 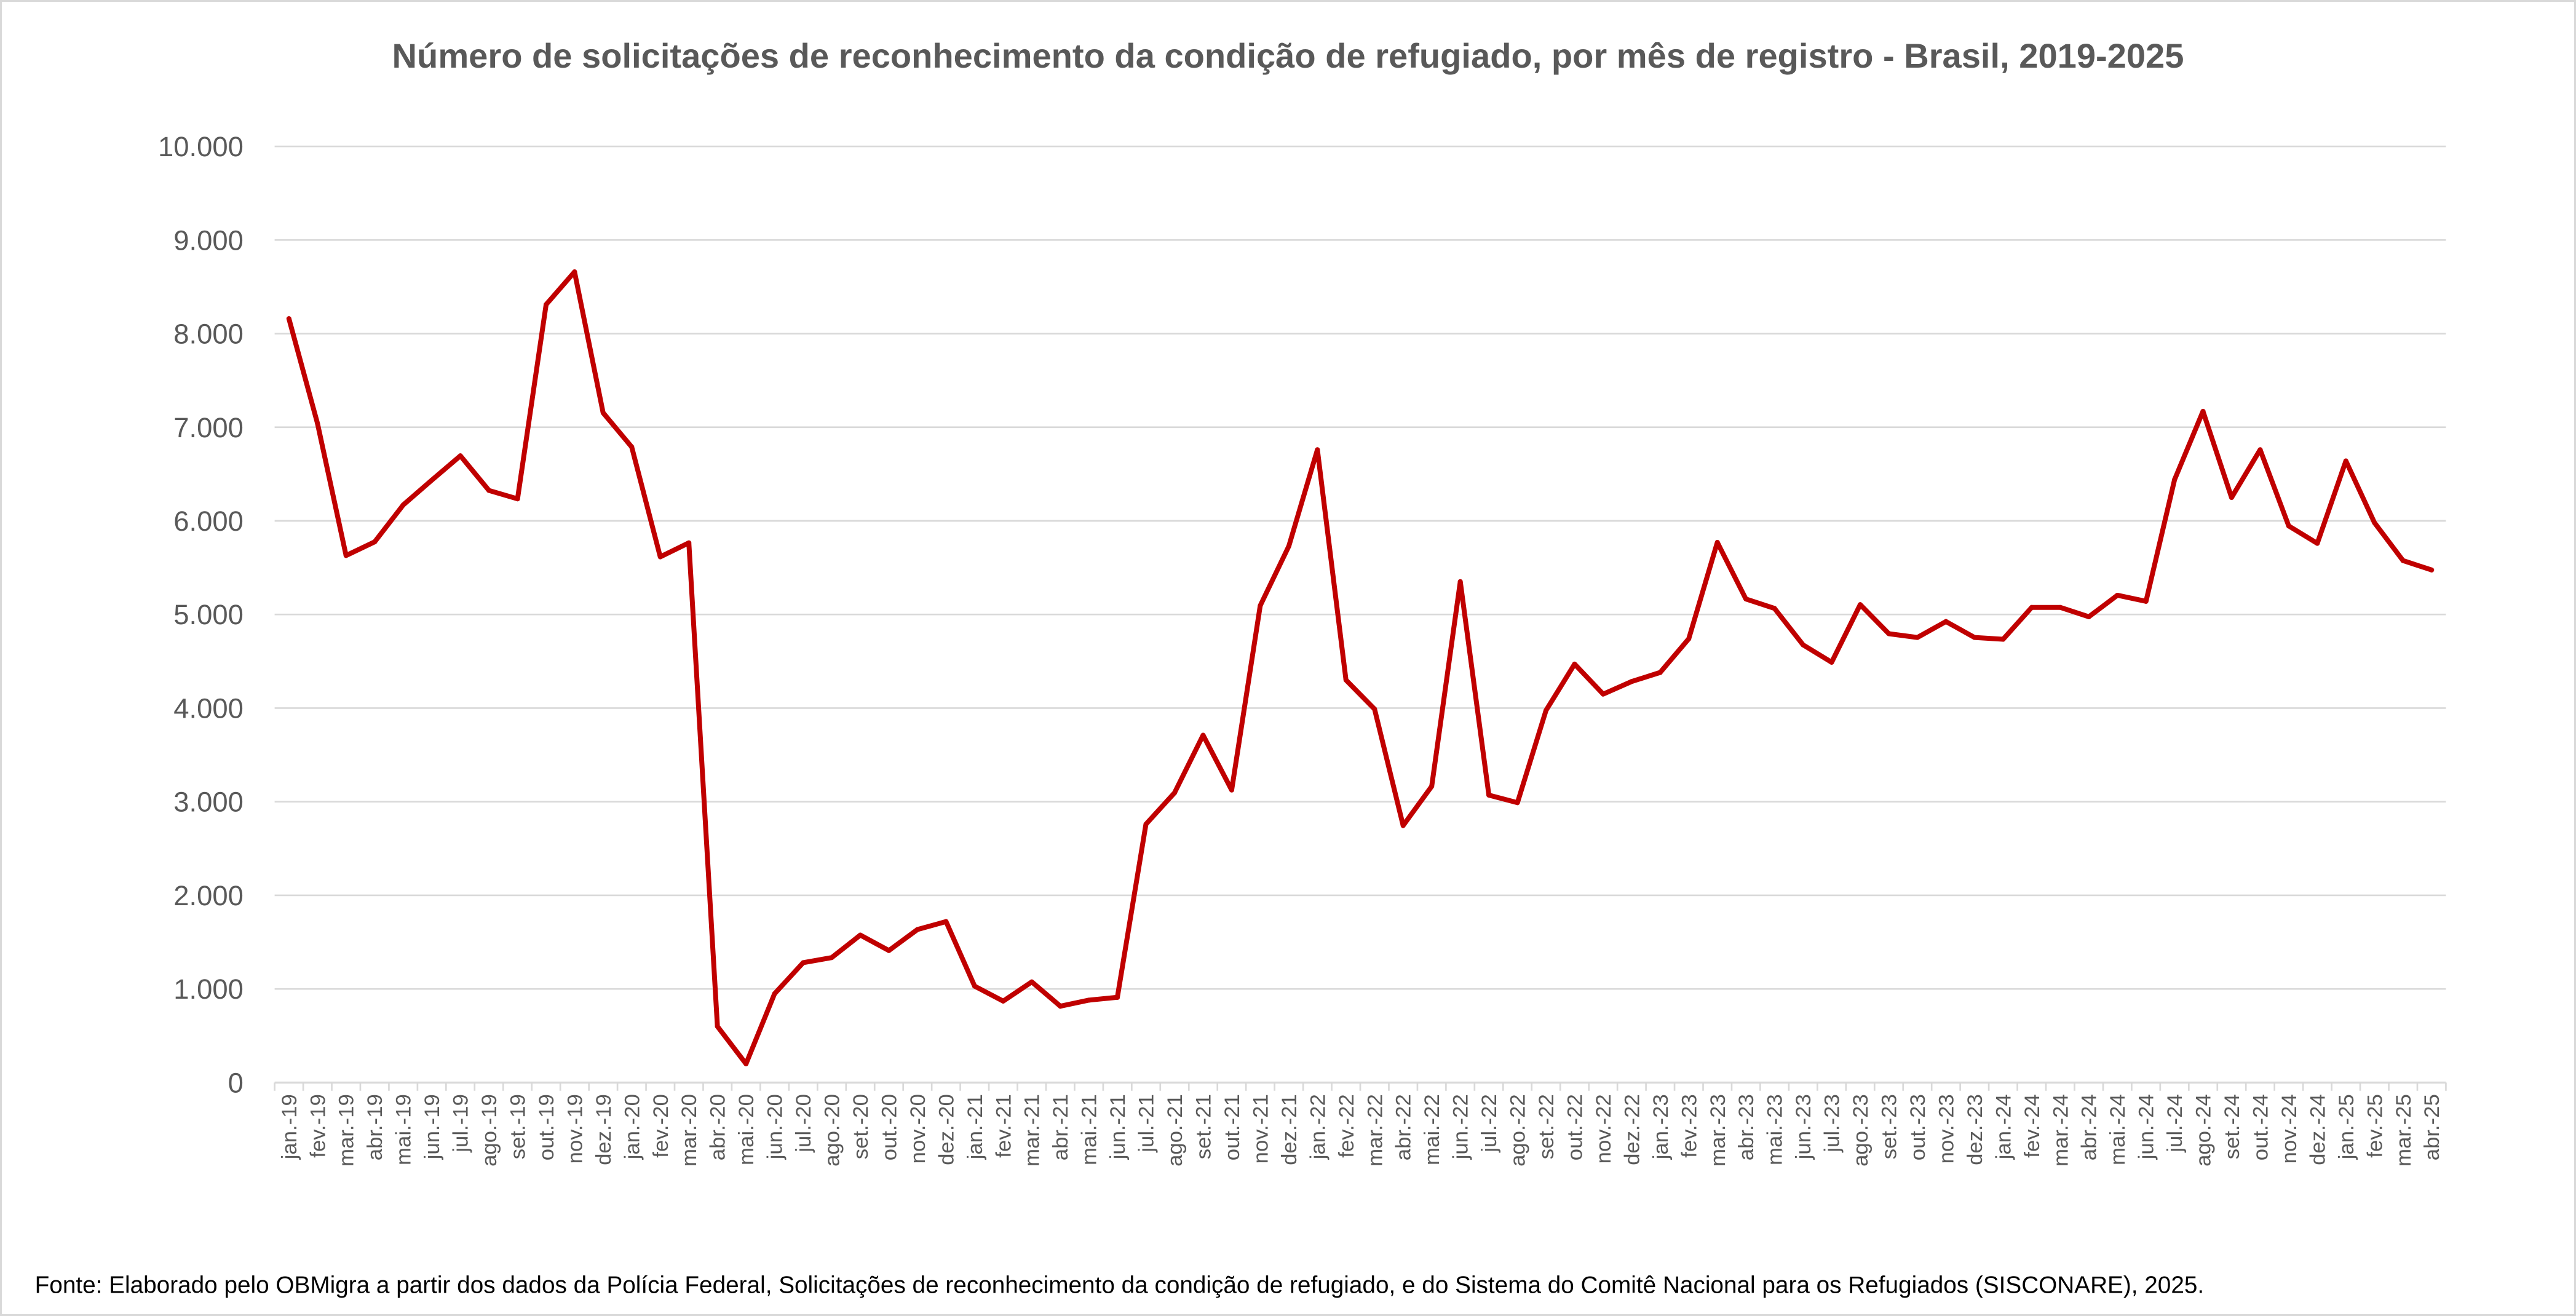 What do you see at coordinates (209, 708) in the screenshot?
I see `y-tick-label: 4.000` at bounding box center [209, 708].